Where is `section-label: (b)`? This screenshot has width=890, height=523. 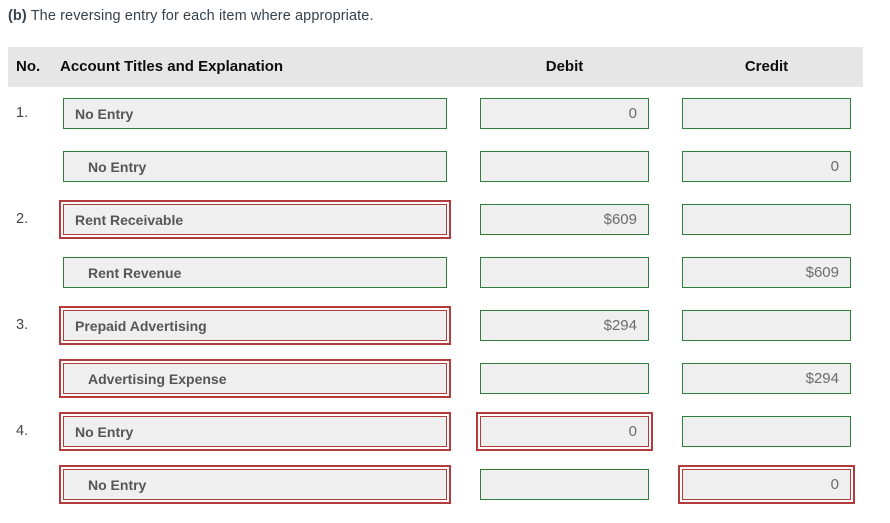
section-label: (b) is located at coordinates (17, 16).